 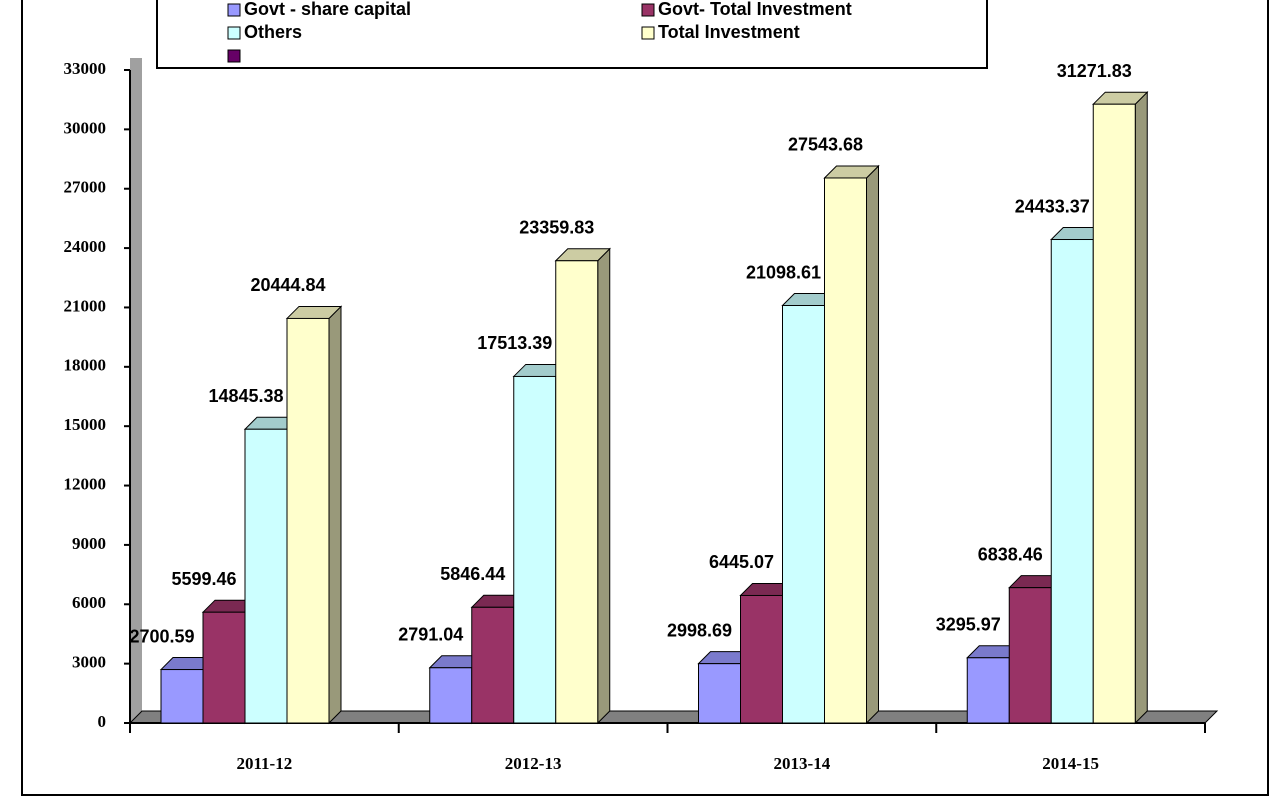 I want to click on value-label: 5599.46, so click(x=203, y=579).